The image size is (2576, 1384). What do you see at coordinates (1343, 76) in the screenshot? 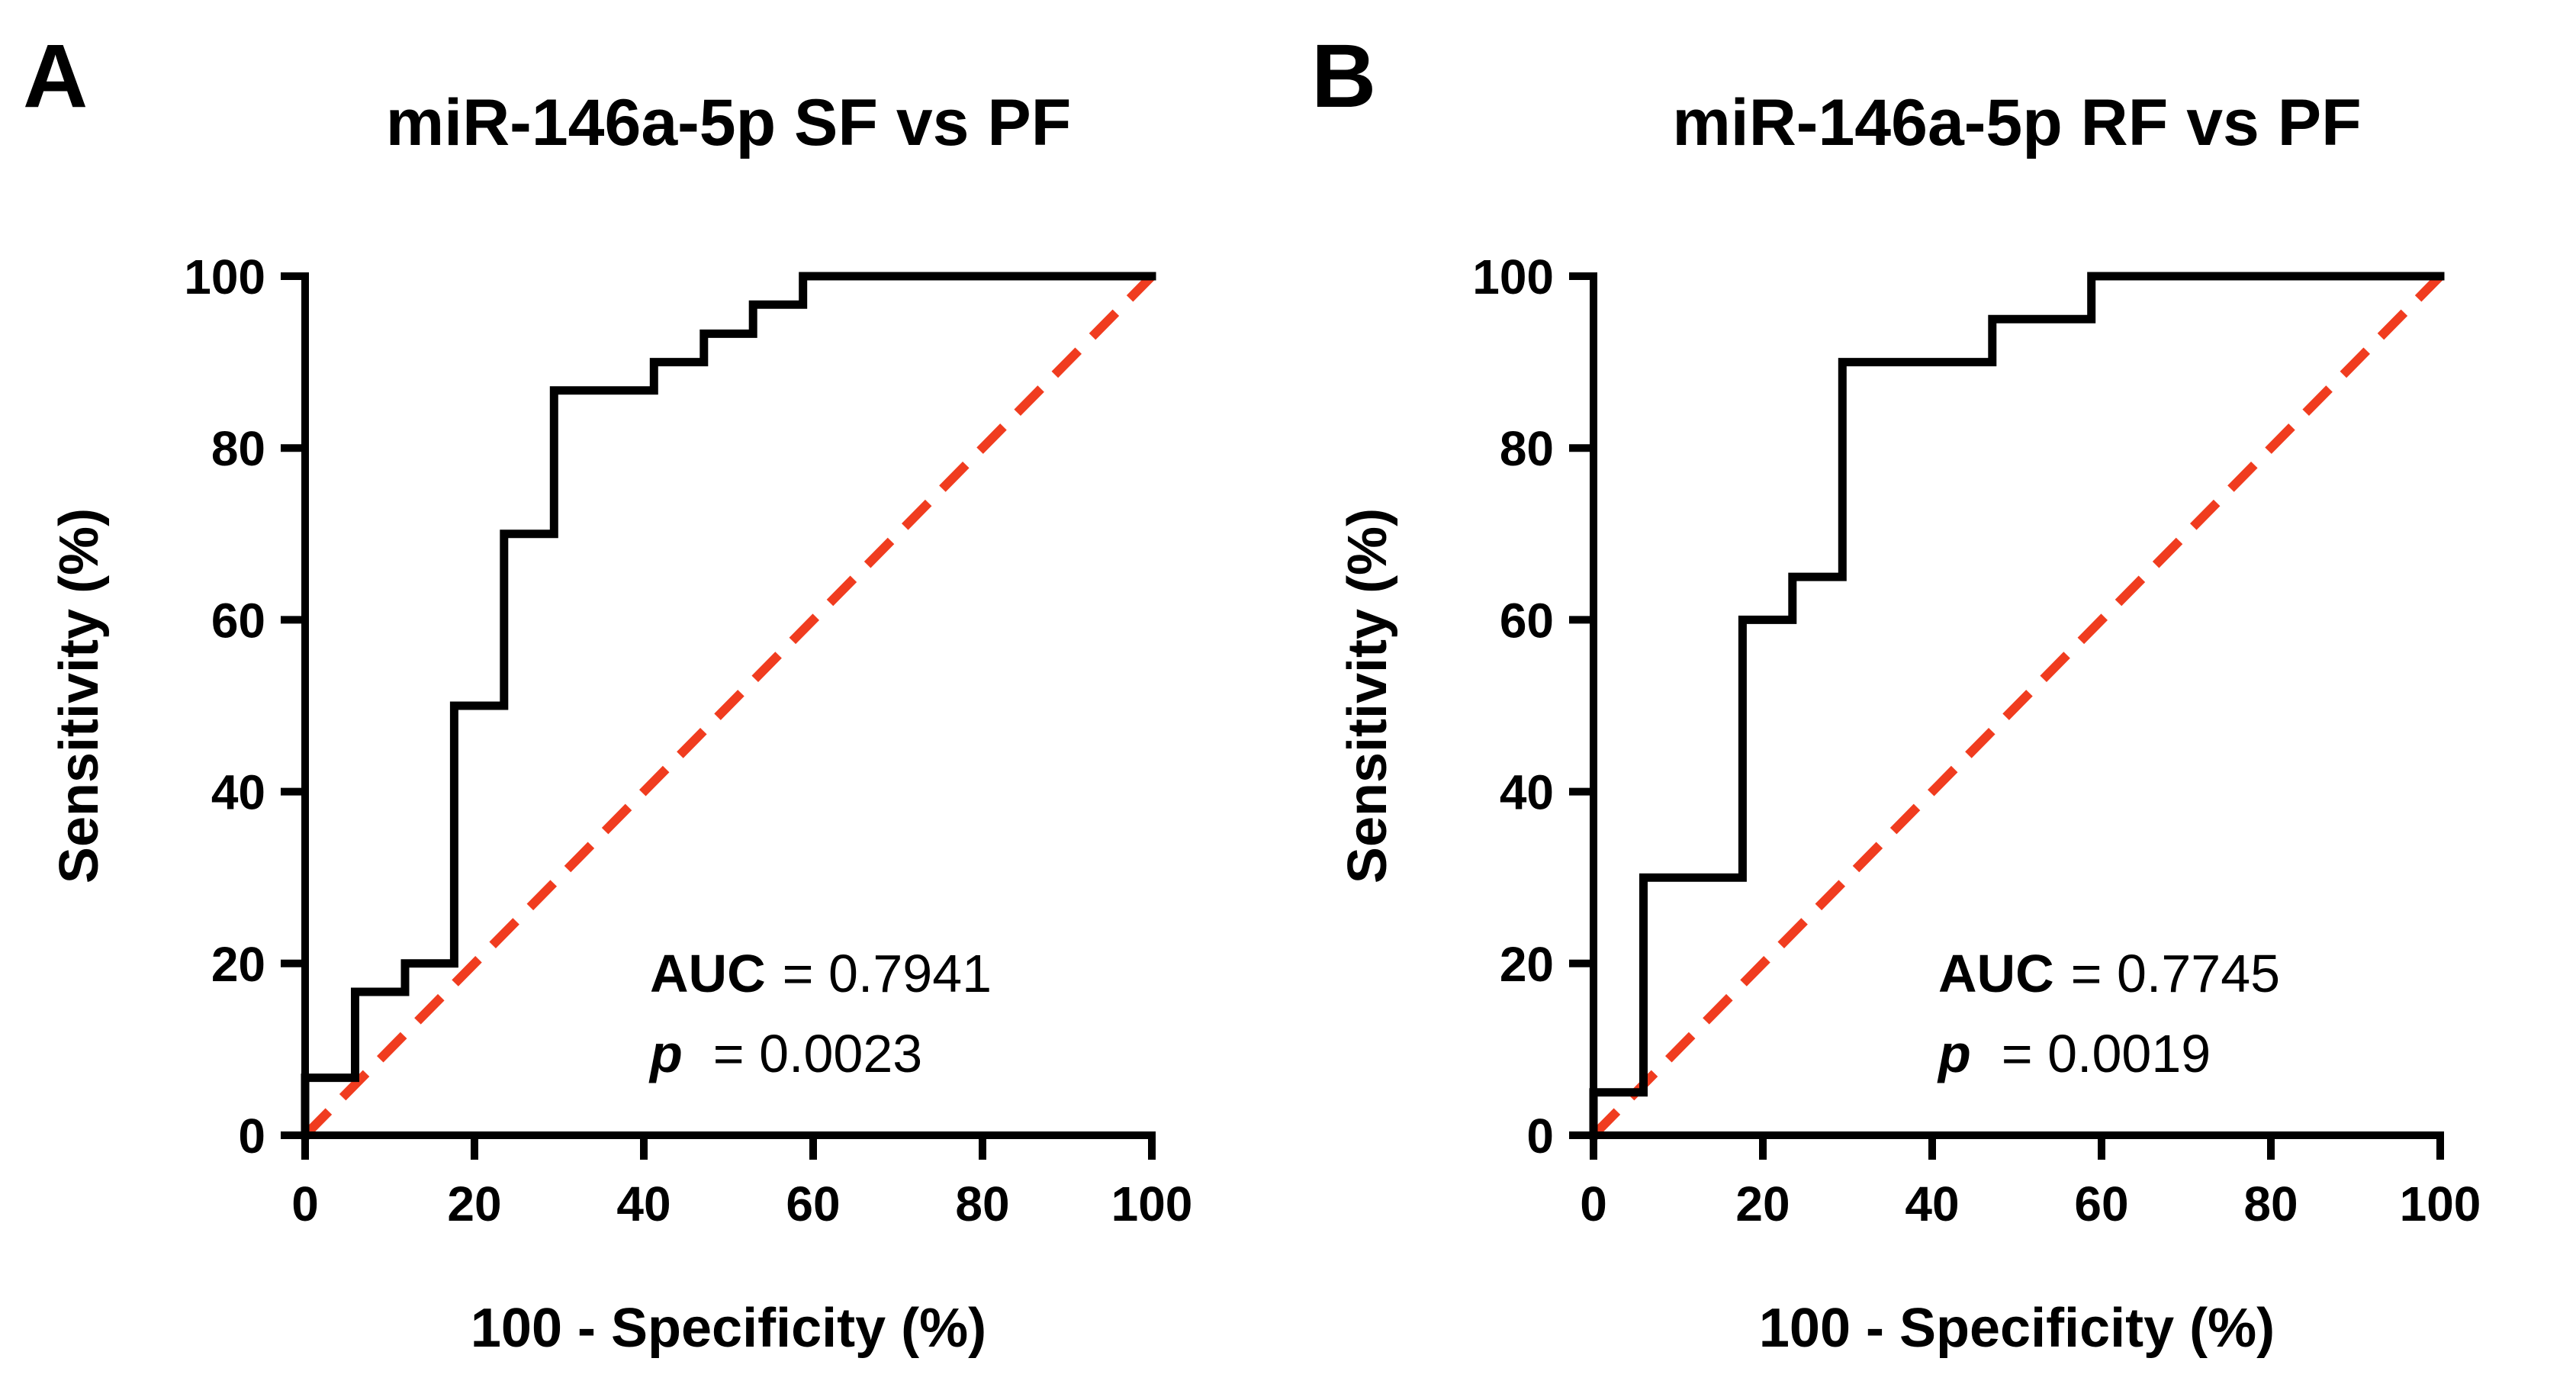
I see `panel-letter: B` at bounding box center [1343, 76].